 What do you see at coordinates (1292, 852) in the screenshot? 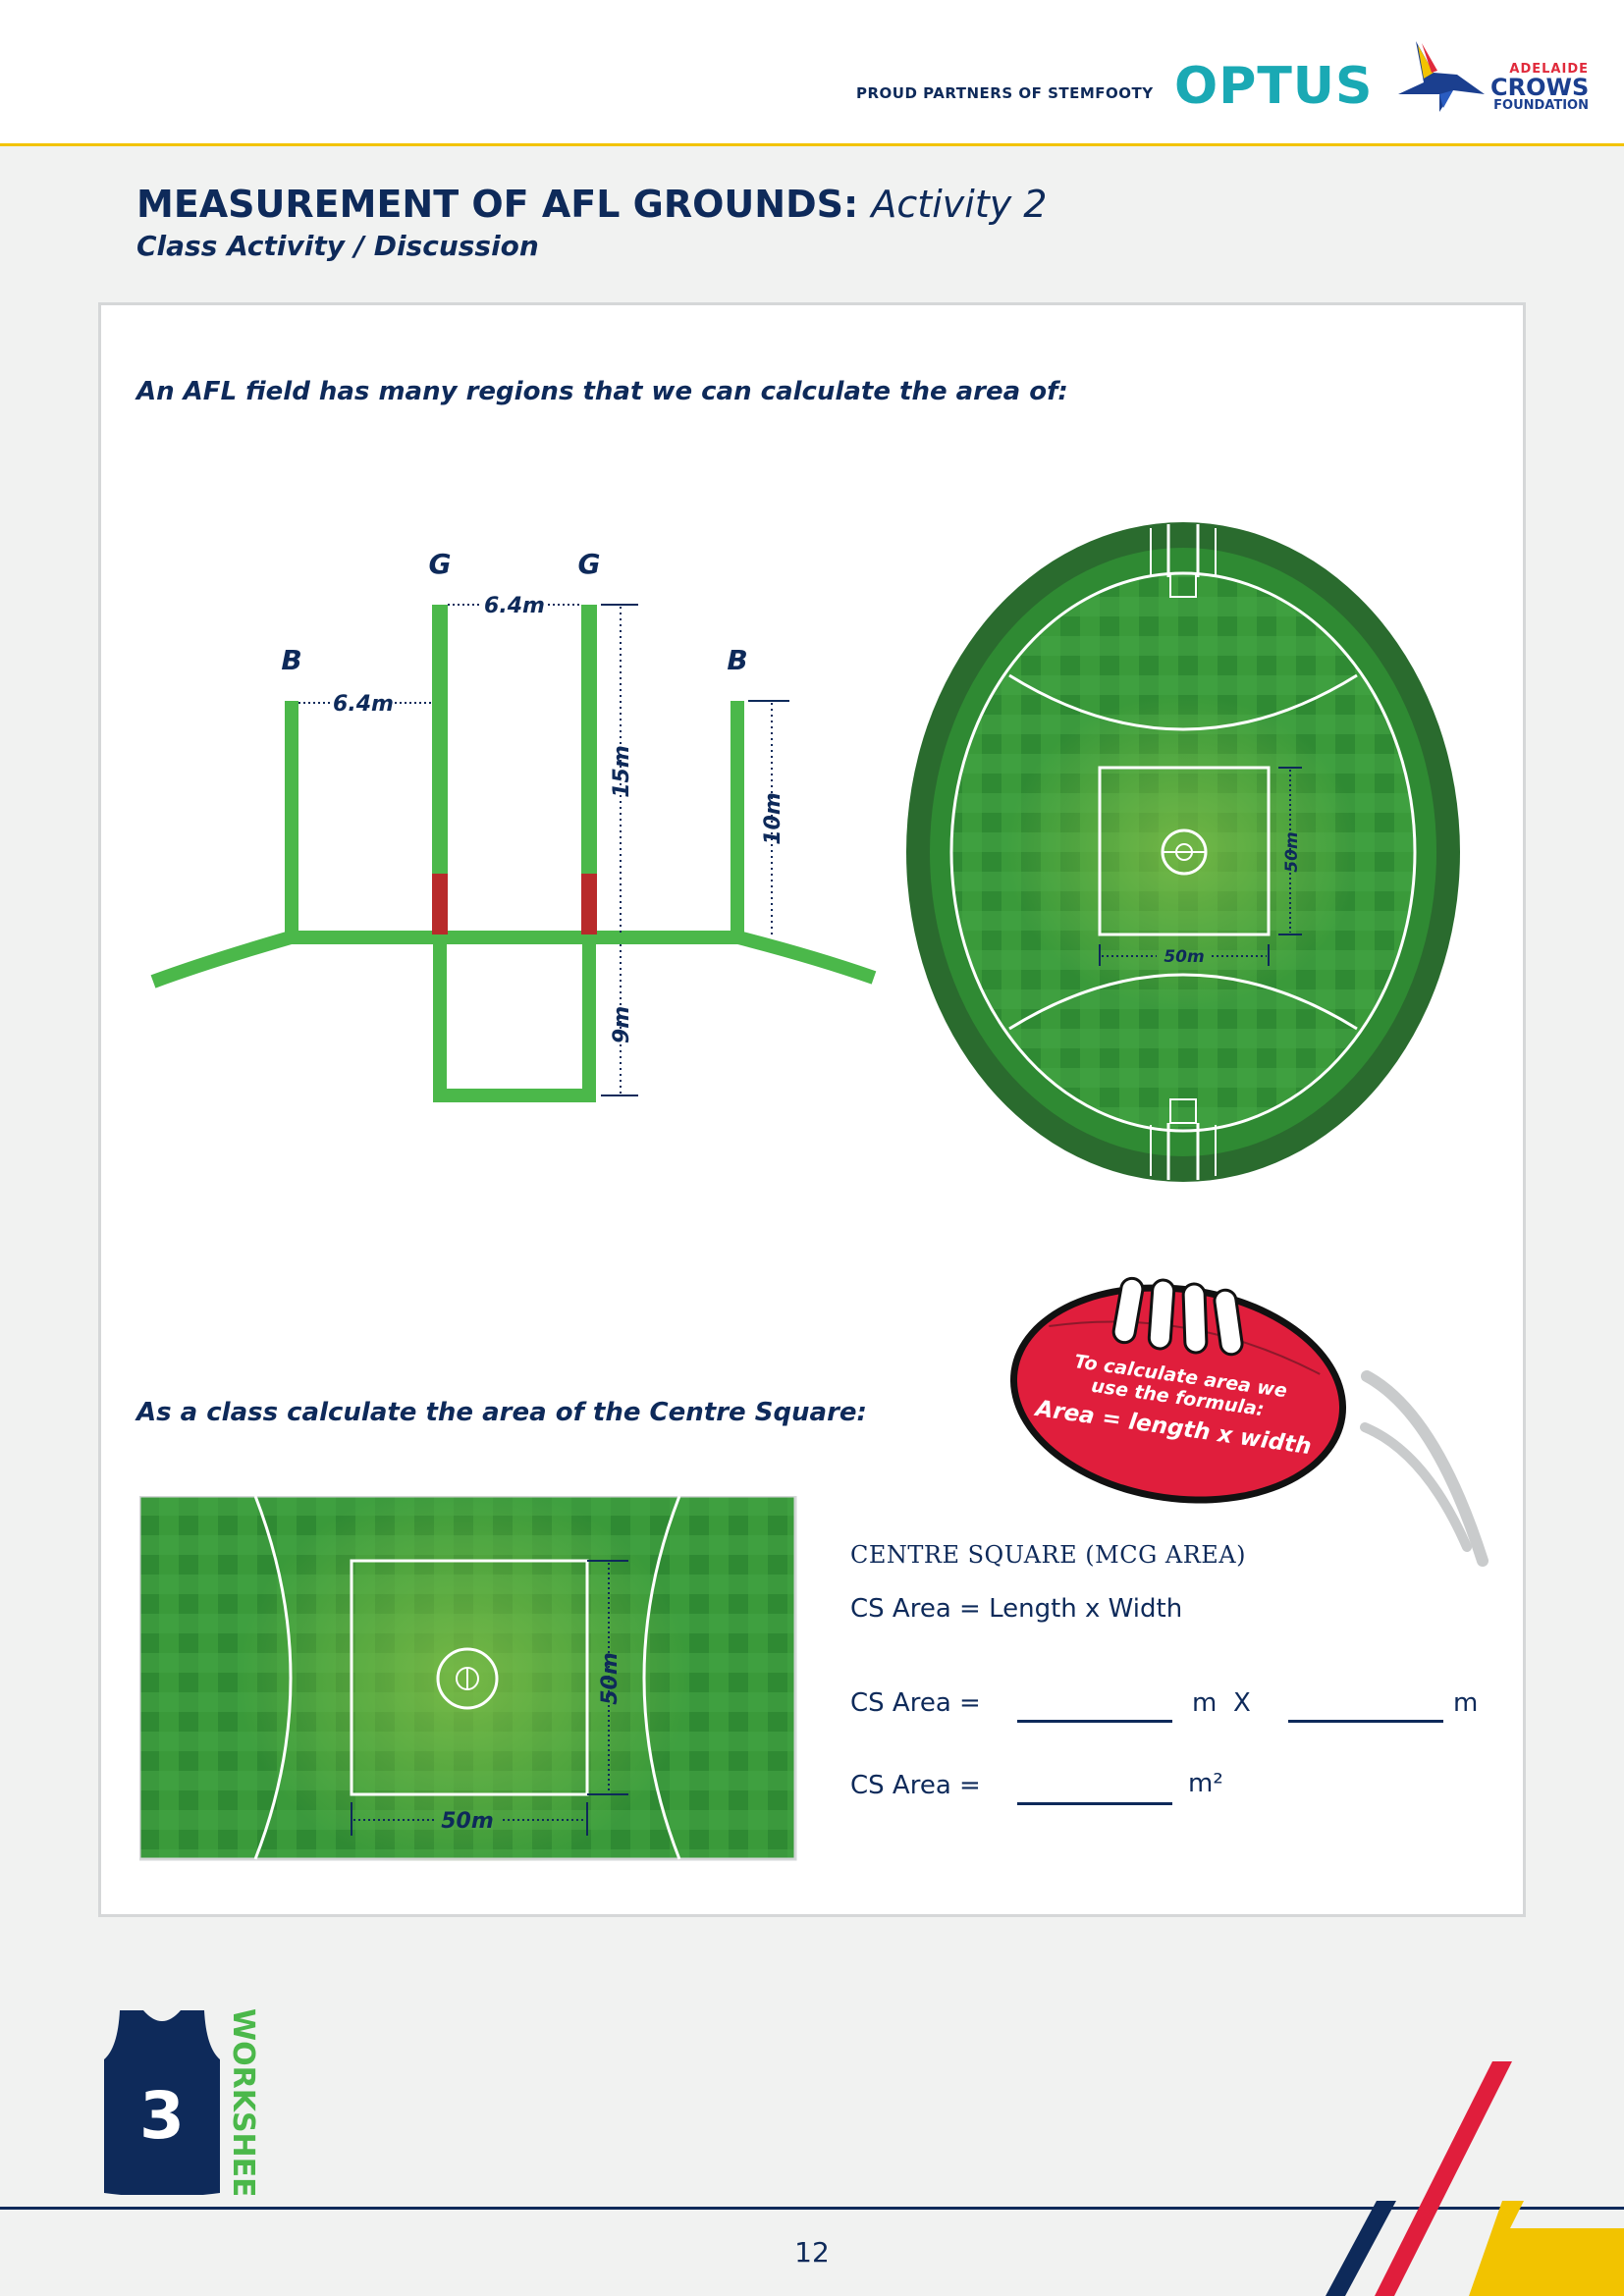
I see `oval-square-height-label: 50m` at bounding box center [1292, 852].